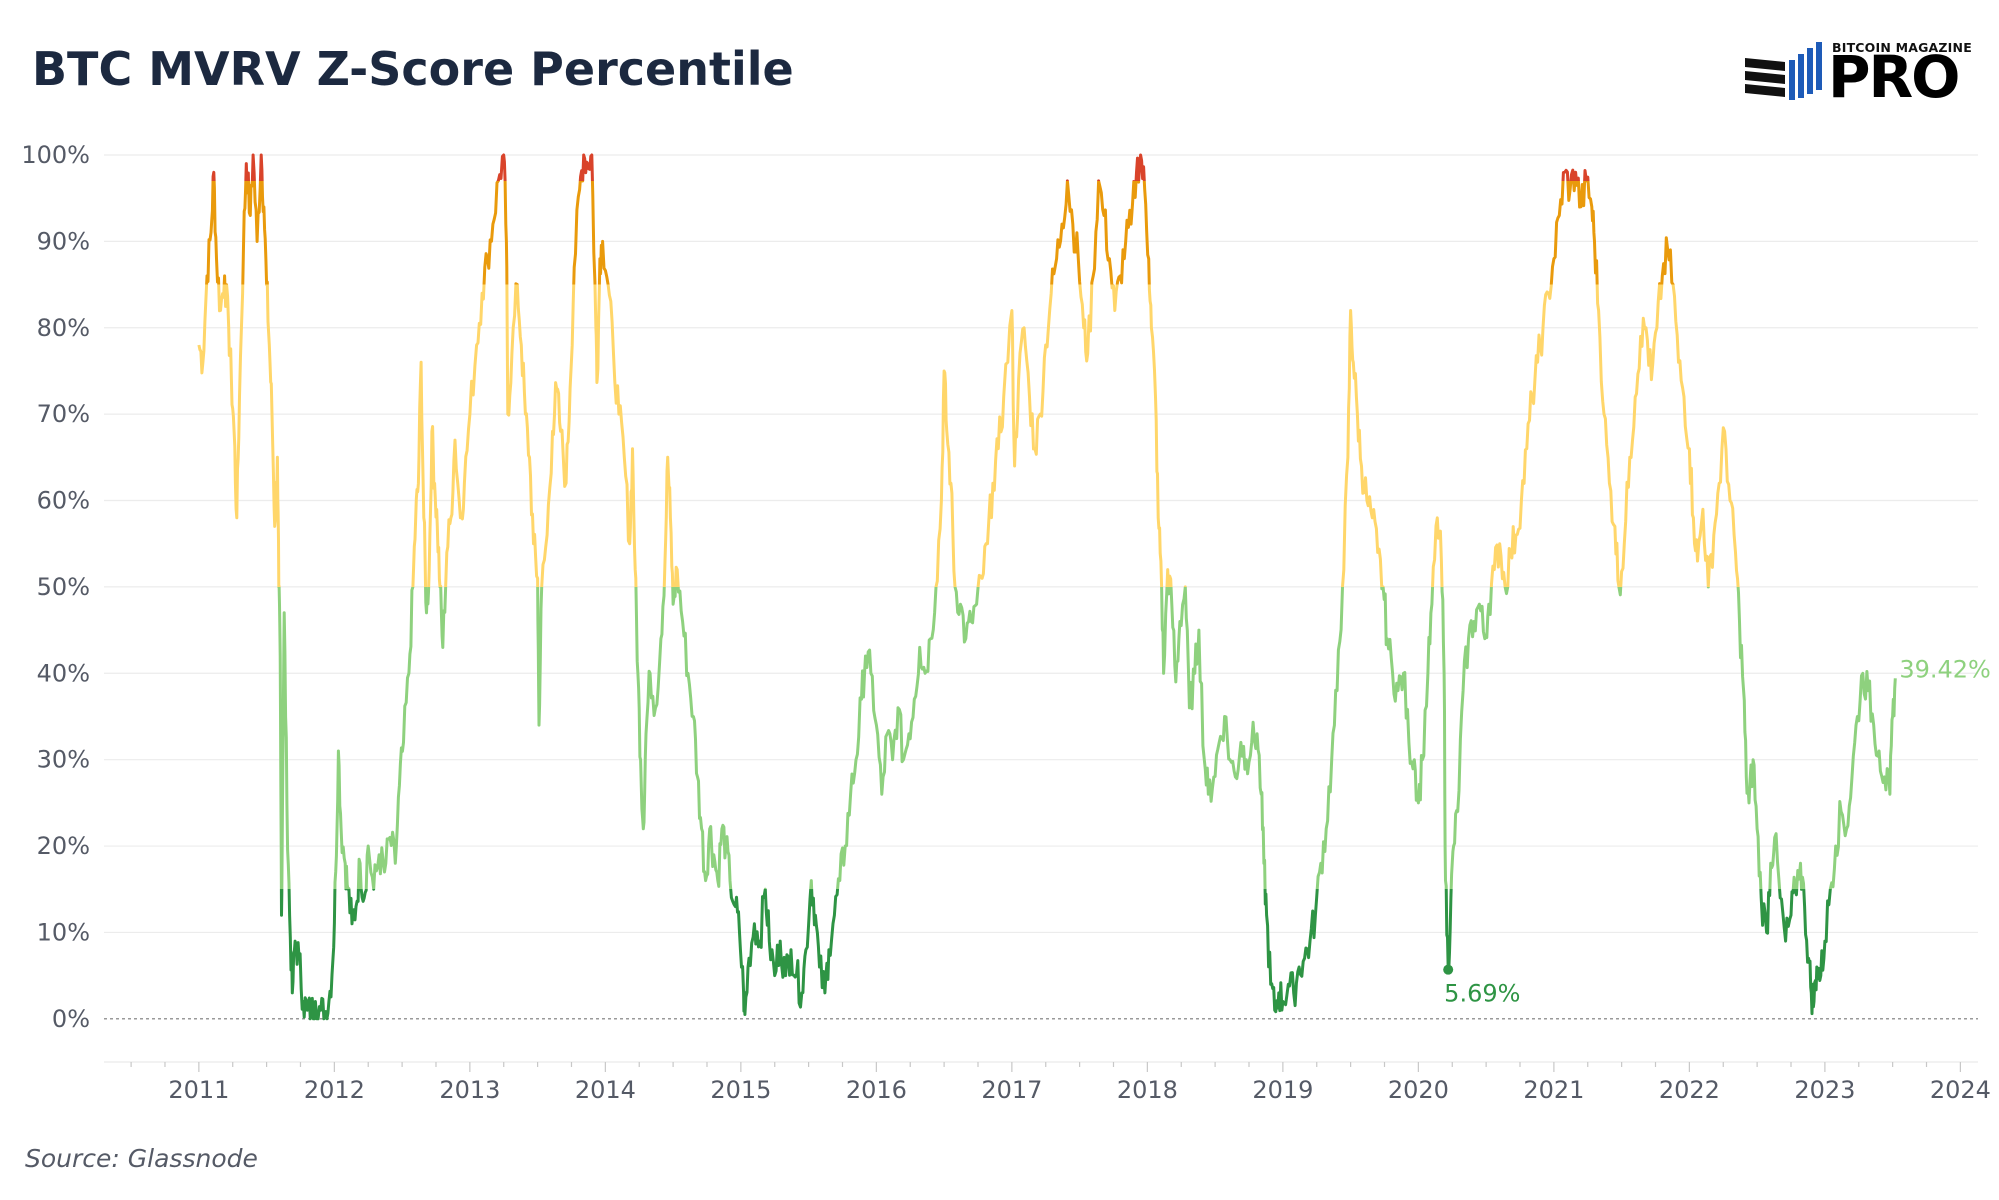 The width and height of the screenshot is (1999, 1200). What do you see at coordinates (63, 587) in the screenshot?
I see `y-tick-label: 50%` at bounding box center [63, 587].